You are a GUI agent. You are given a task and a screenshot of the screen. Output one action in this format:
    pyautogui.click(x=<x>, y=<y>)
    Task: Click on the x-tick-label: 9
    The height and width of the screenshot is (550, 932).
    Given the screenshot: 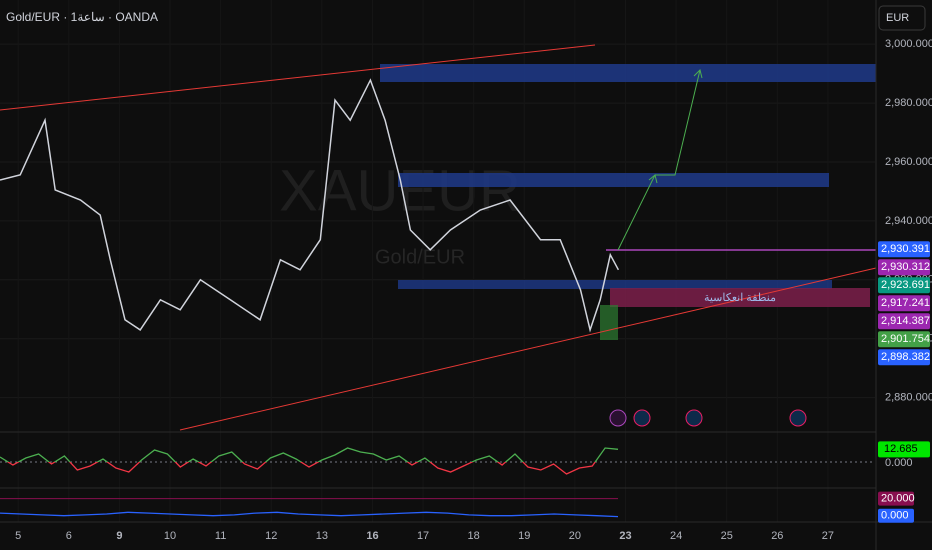 What is the action you would take?
    pyautogui.click(x=119, y=536)
    